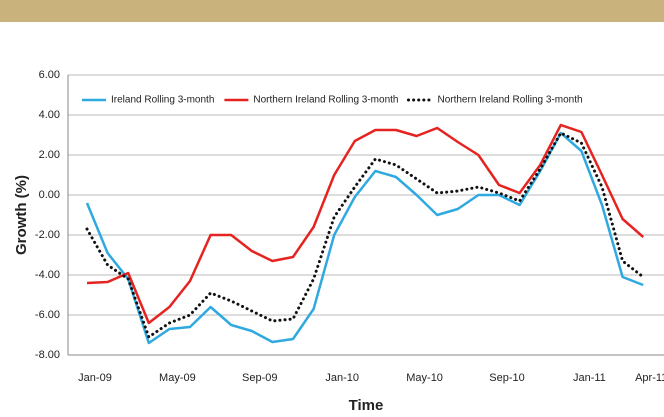 The height and width of the screenshot is (417, 664). What do you see at coordinates (49, 115) in the screenshot?
I see `y-tick-label: 4.00` at bounding box center [49, 115].